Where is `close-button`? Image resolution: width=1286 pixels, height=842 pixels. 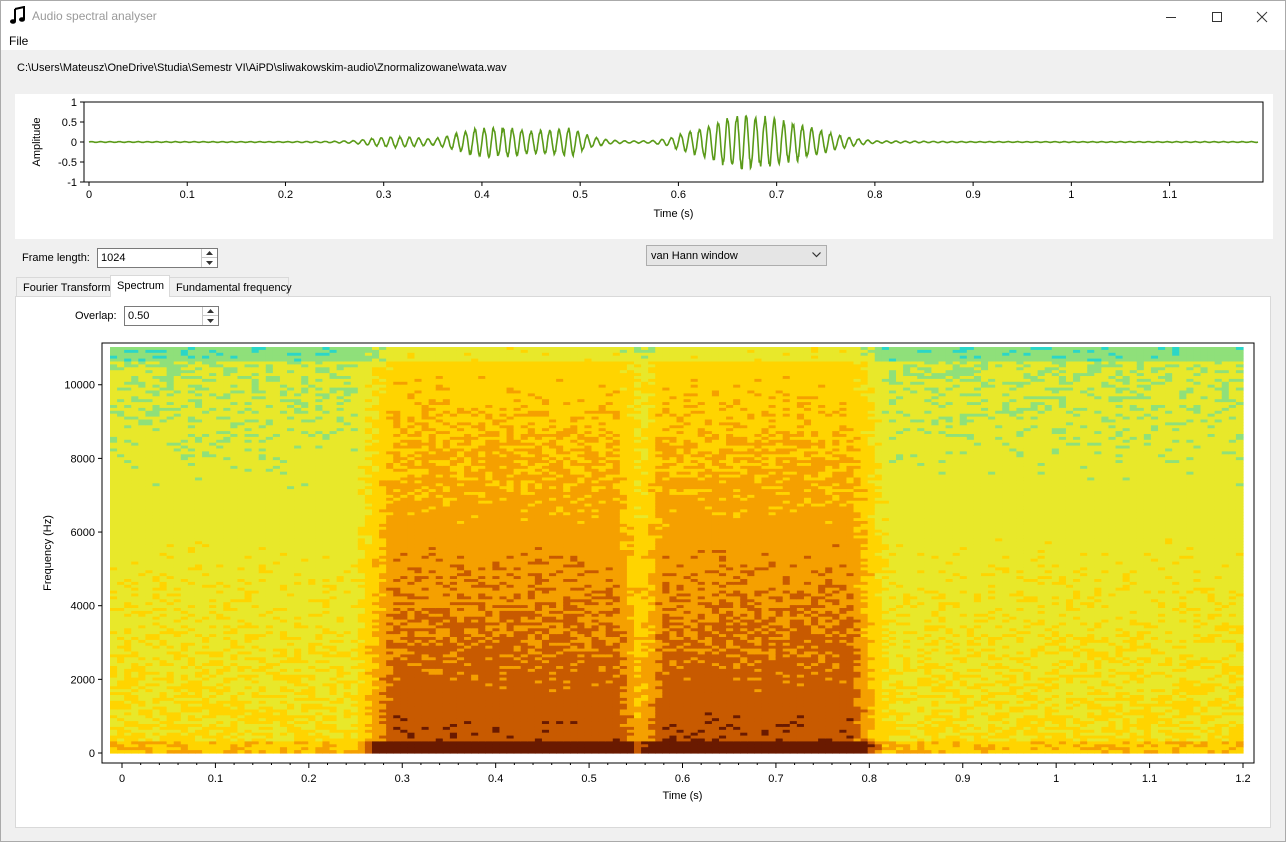
close-button is located at coordinates (1262, 16).